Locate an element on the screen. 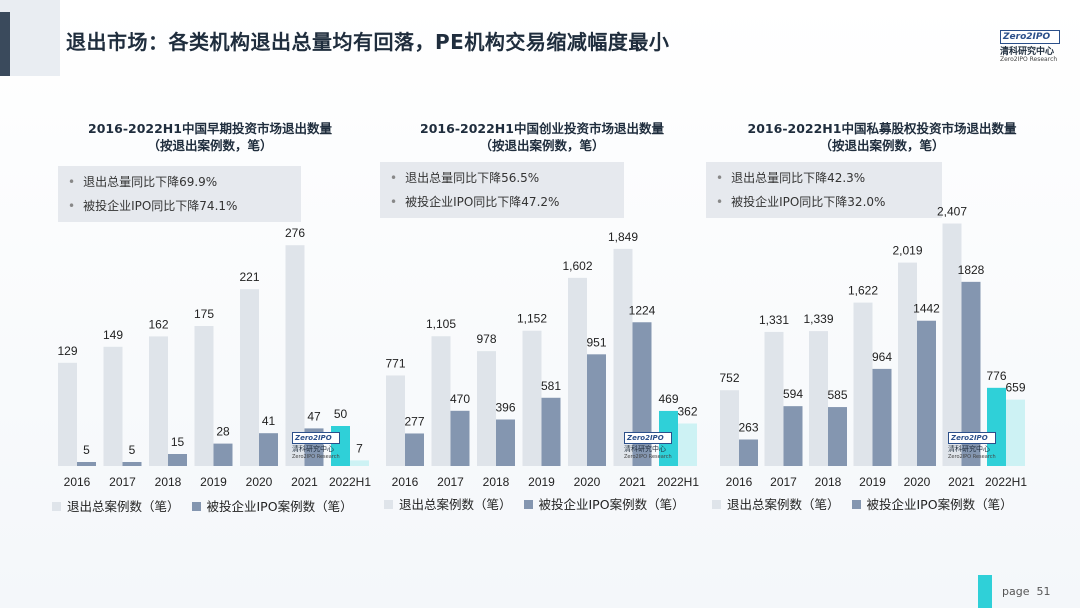 This screenshot has height=608, width=1080. chart1-bar-total-2019 is located at coordinates (204, 396).